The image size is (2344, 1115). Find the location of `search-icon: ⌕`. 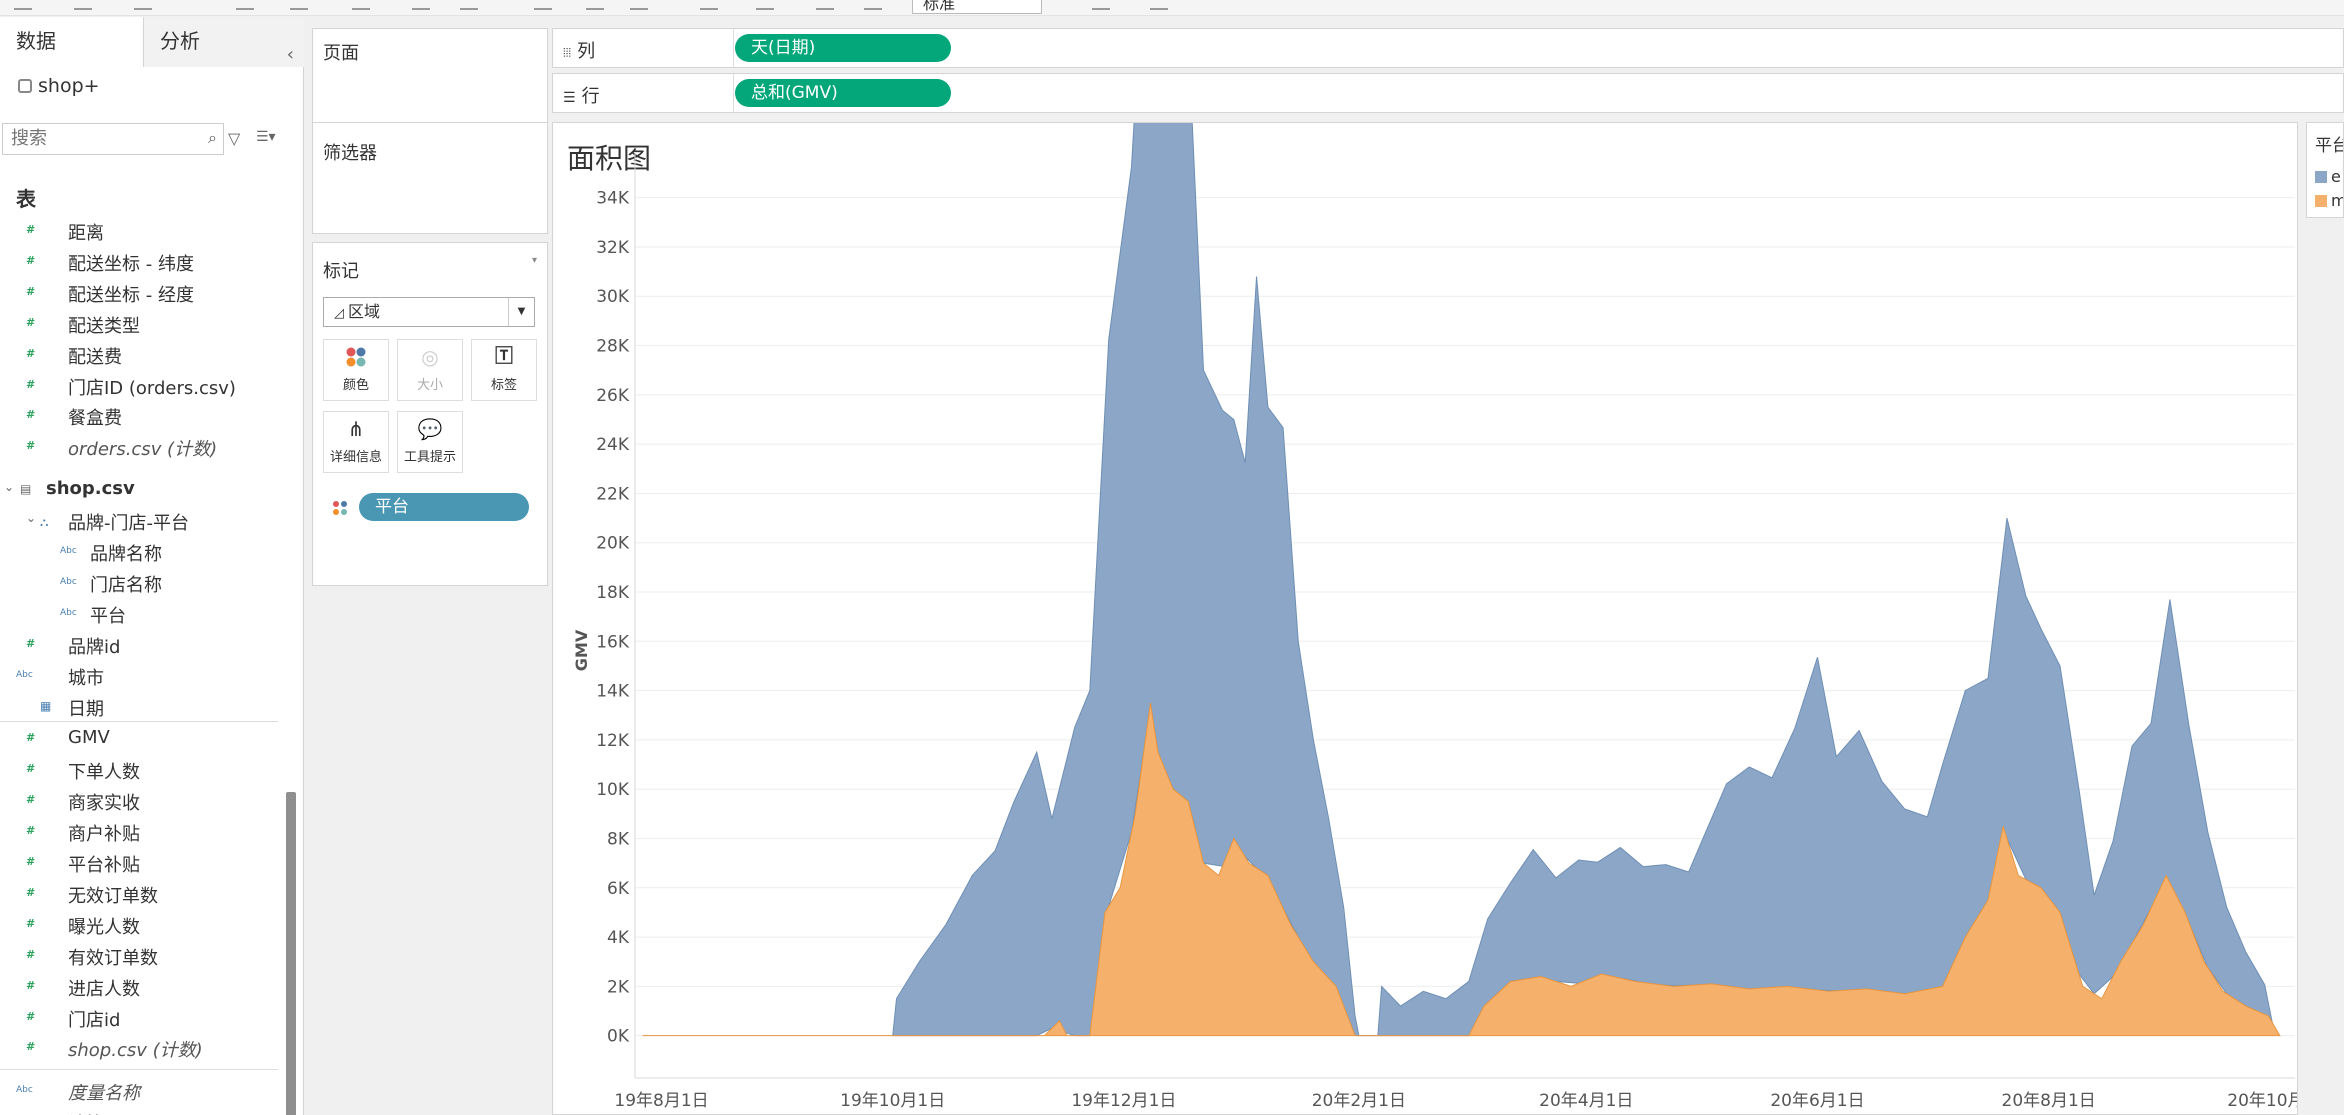

search-icon: ⌕ is located at coordinates (212, 137).